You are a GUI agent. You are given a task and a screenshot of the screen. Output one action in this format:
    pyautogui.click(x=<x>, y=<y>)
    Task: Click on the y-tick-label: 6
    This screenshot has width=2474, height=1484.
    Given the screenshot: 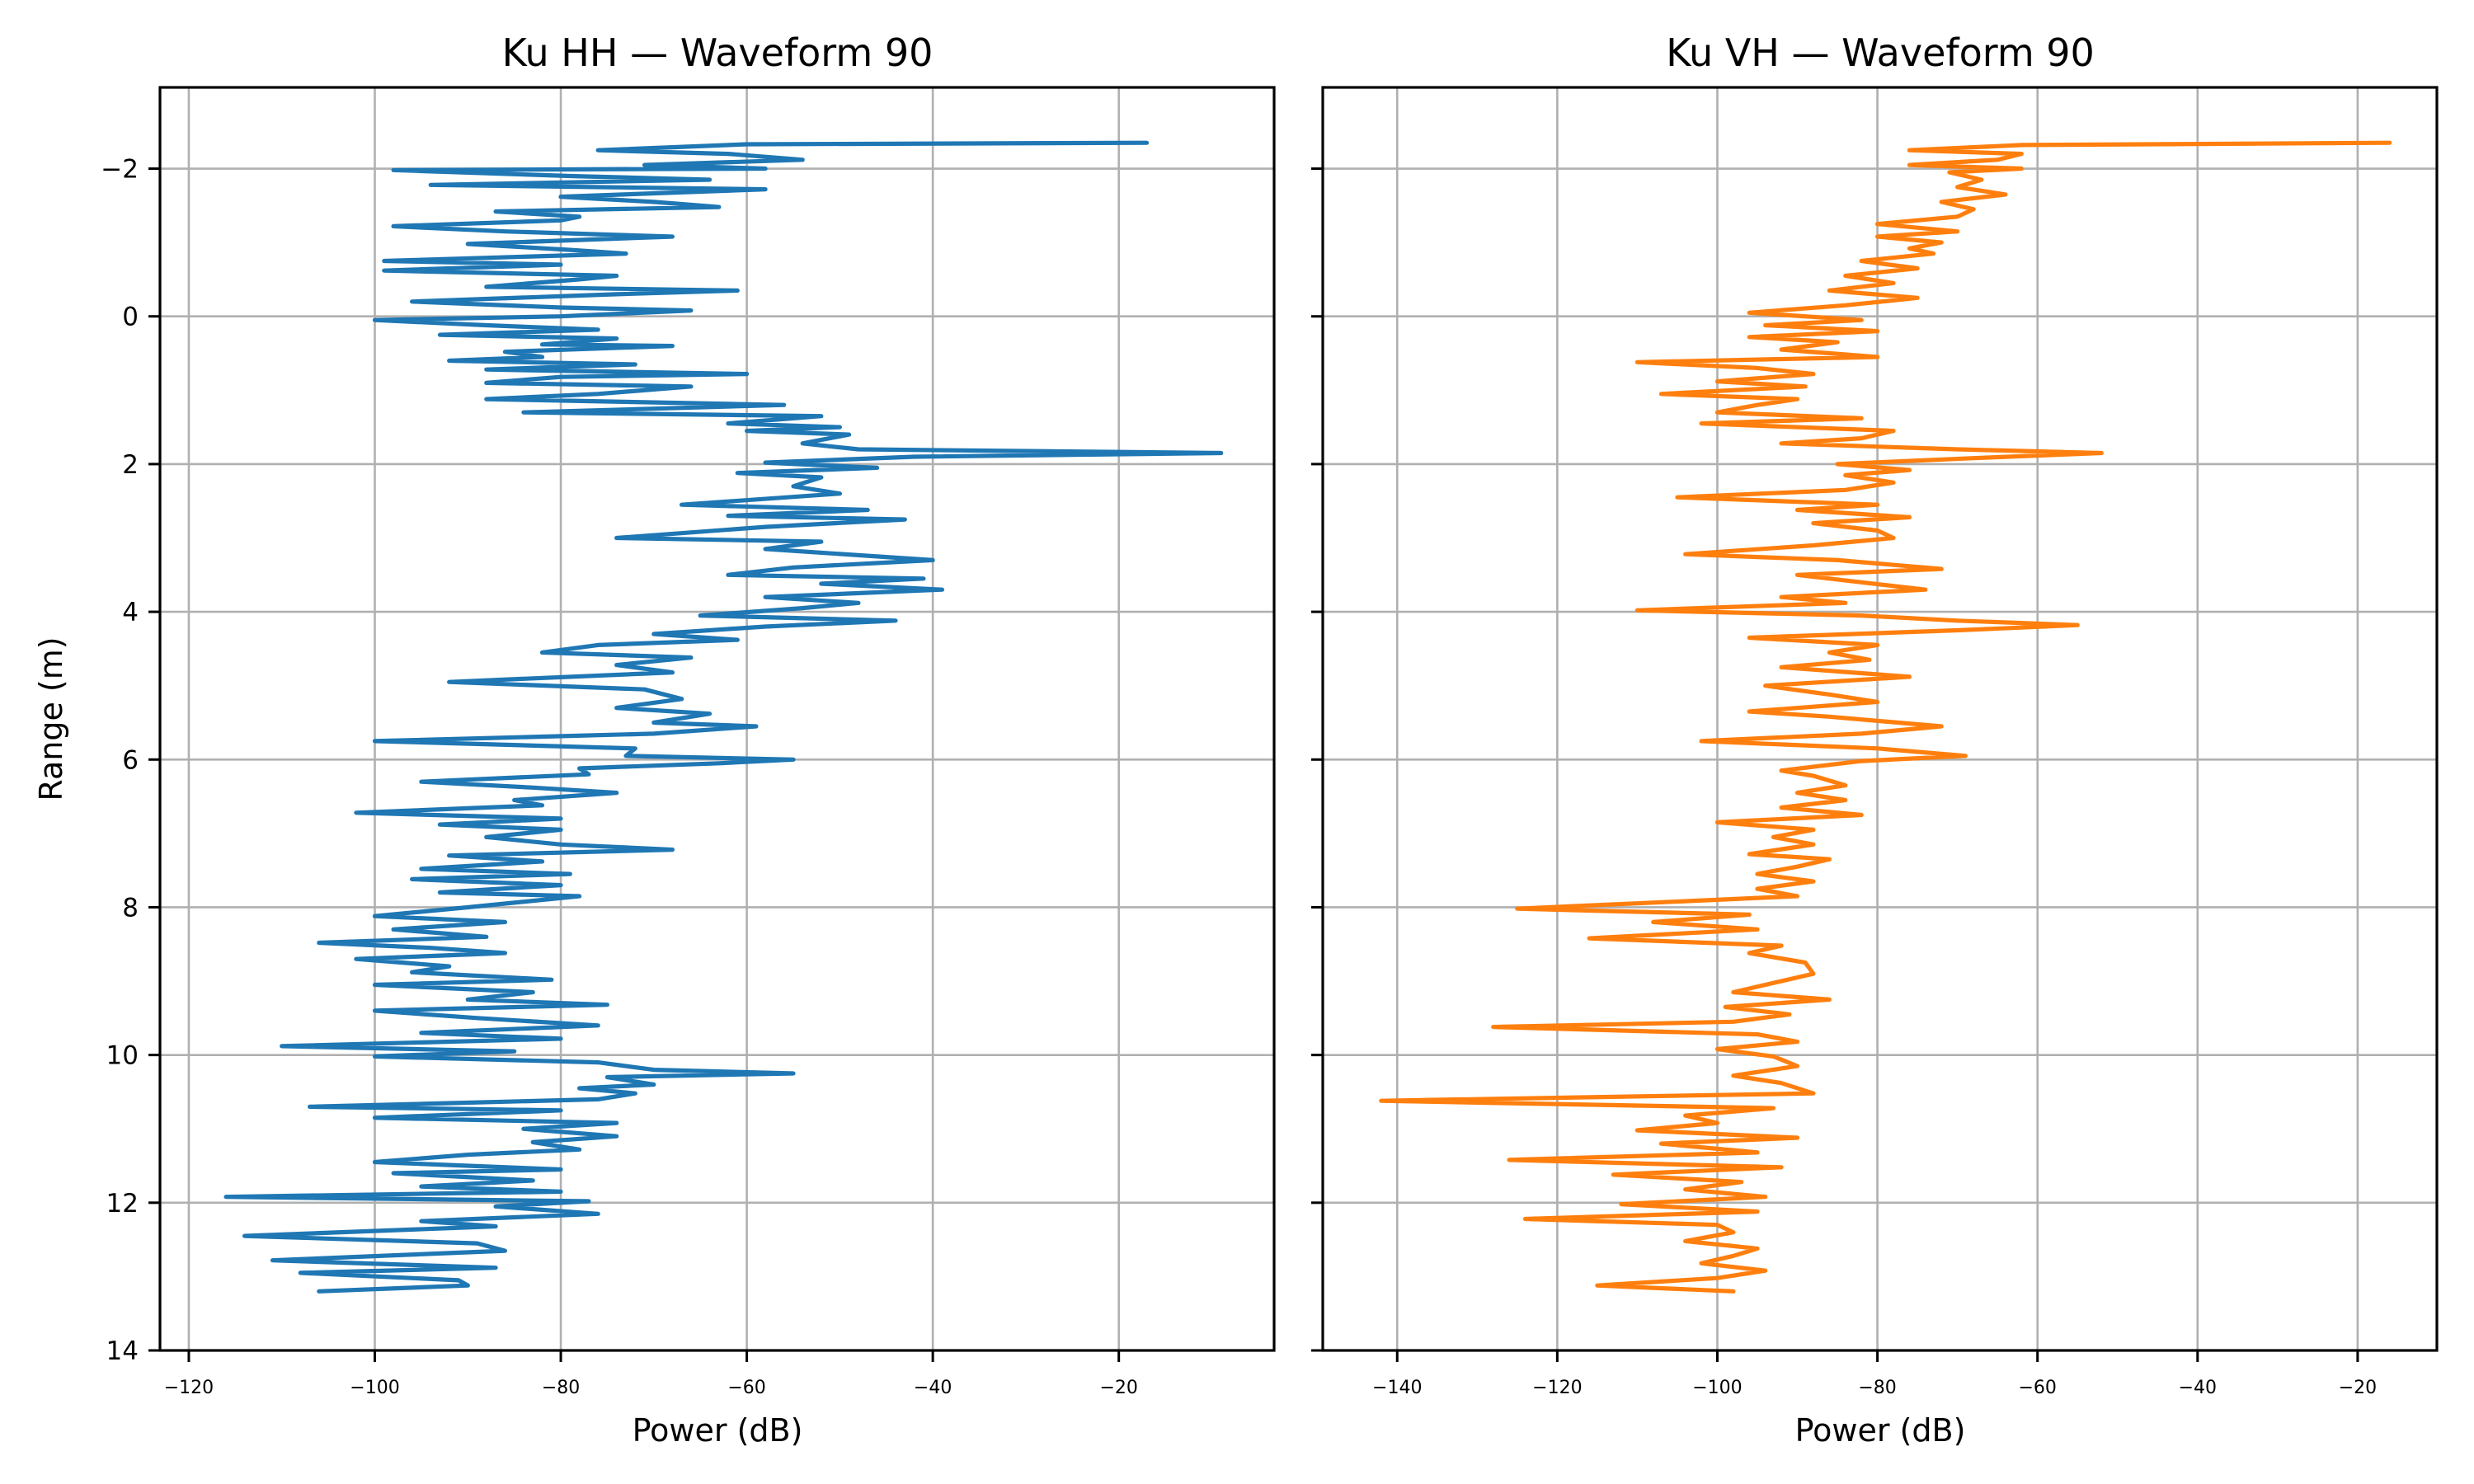 What is the action you would take?
    pyautogui.click(x=130, y=760)
    